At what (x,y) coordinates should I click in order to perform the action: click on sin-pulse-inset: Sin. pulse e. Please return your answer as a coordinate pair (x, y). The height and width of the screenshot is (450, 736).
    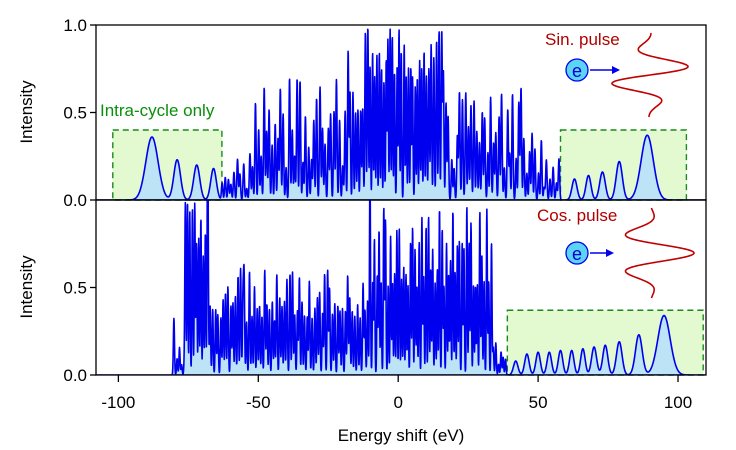
    Looking at the image, I should click on (617, 74).